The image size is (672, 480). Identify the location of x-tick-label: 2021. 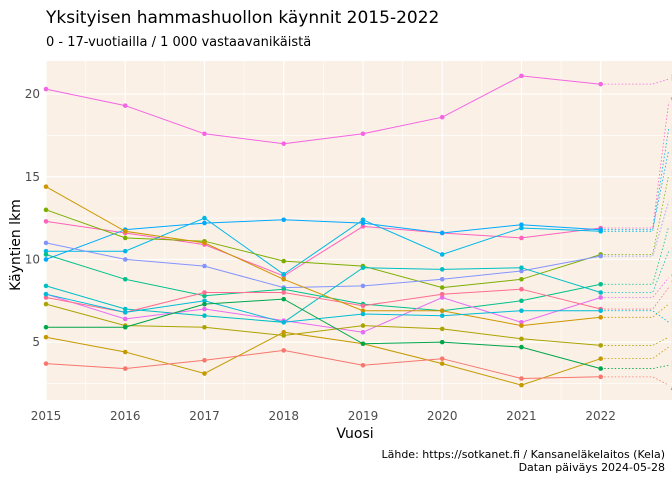
(521, 416).